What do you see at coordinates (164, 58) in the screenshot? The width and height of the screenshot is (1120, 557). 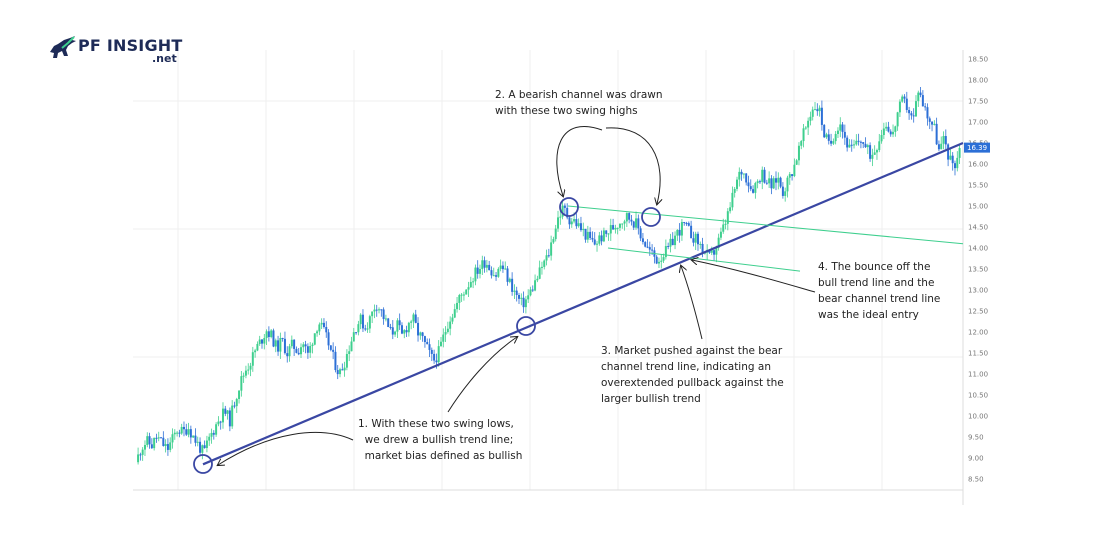 I see `logo-suffix: .net` at bounding box center [164, 58].